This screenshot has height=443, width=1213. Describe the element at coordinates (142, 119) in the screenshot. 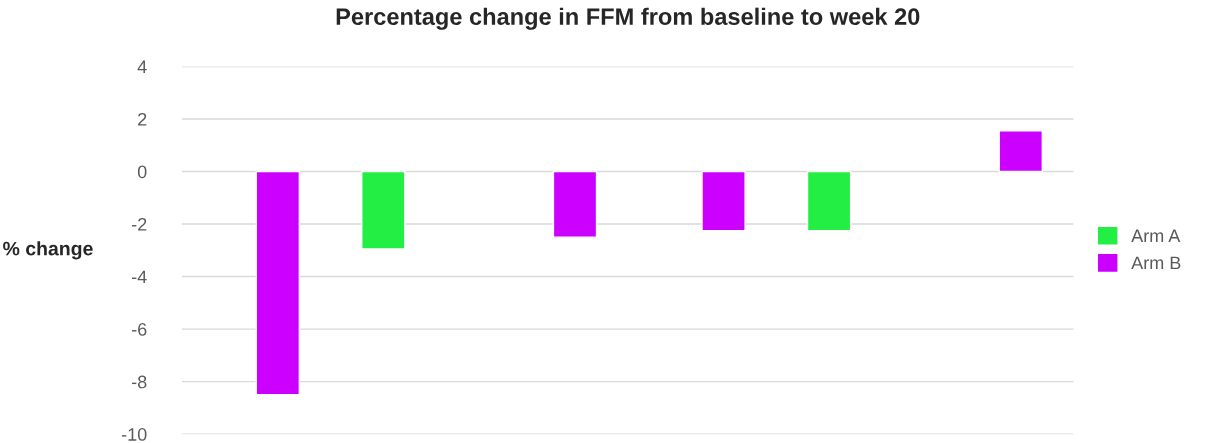

I see `y-tick-label: 2` at that location.